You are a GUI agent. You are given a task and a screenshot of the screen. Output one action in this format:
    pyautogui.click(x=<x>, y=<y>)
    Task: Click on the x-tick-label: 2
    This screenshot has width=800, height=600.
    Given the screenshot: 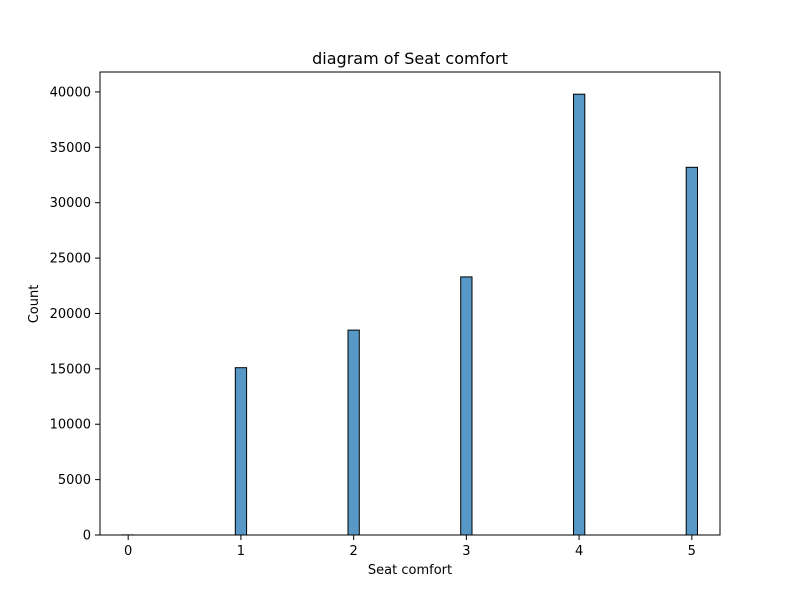 What is the action you would take?
    pyautogui.click(x=353, y=551)
    